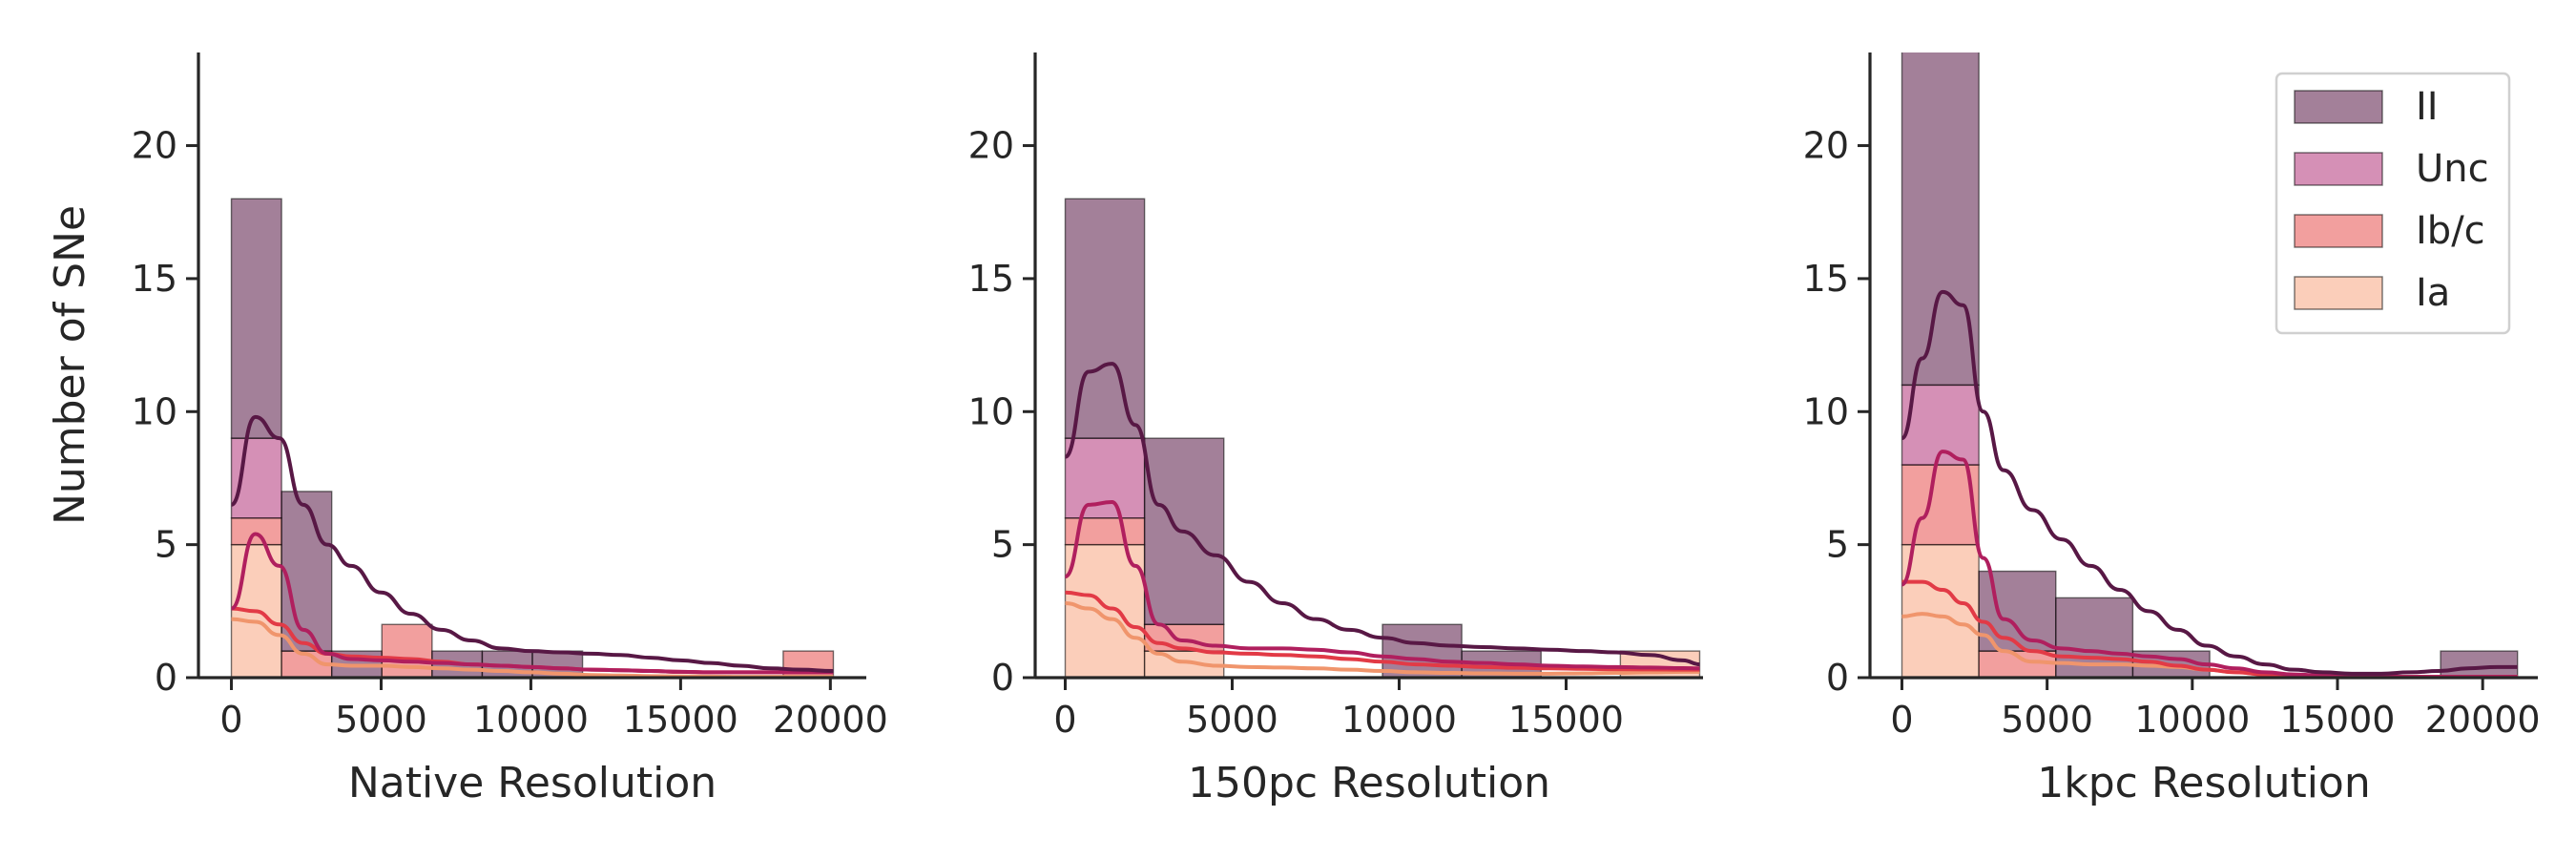 The height and width of the screenshot is (859, 2576). What do you see at coordinates (2338, 231) in the screenshot?
I see `legend-swatch-ibc` at bounding box center [2338, 231].